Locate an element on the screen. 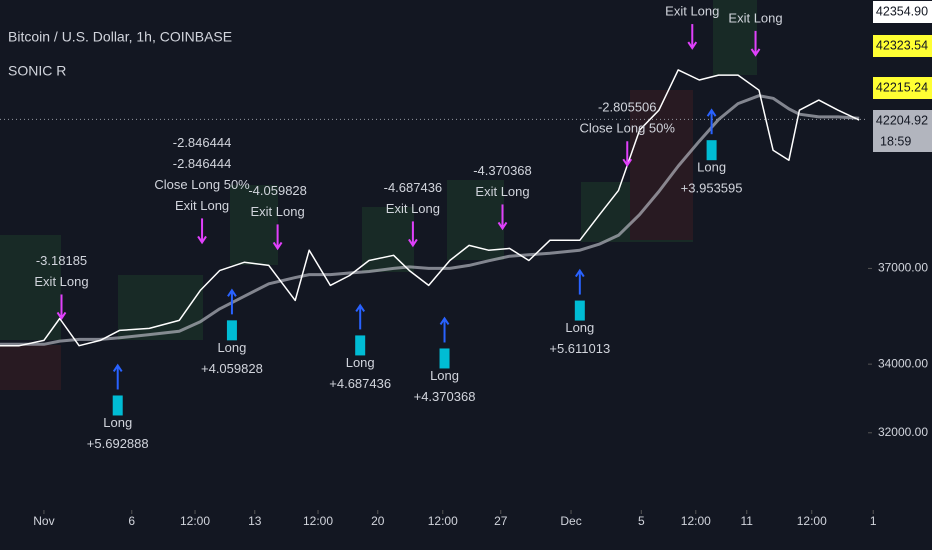 The width and height of the screenshot is (932, 550). price-label: 42354.90 is located at coordinates (902, 11).